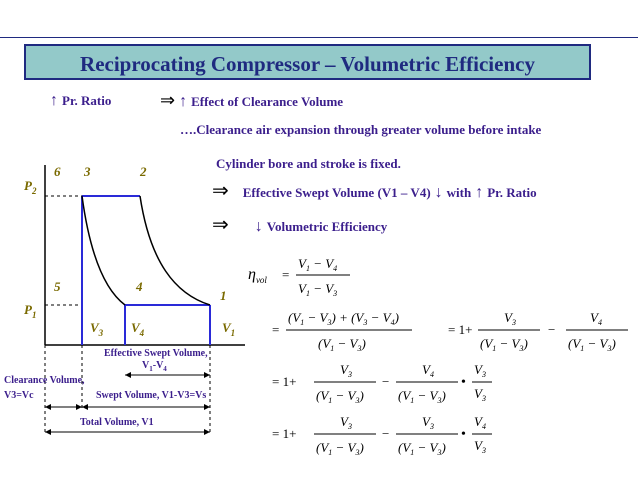 This screenshot has height=479, width=638. What do you see at coordinates (343, 318) in the screenshot?
I see `fraction-num: (V1 − V3) + (V3 − V4)` at bounding box center [343, 318].